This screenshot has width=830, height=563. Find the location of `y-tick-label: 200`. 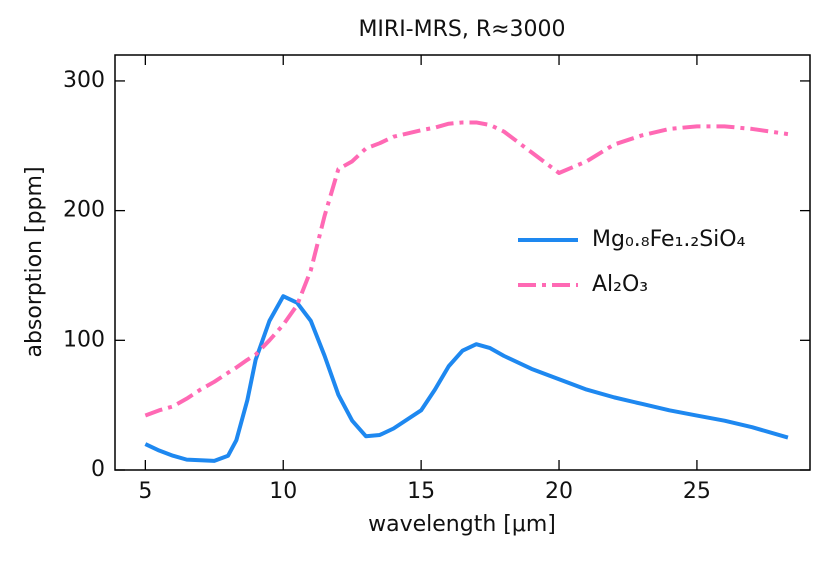

y-tick-label: 200 is located at coordinates (84, 210).